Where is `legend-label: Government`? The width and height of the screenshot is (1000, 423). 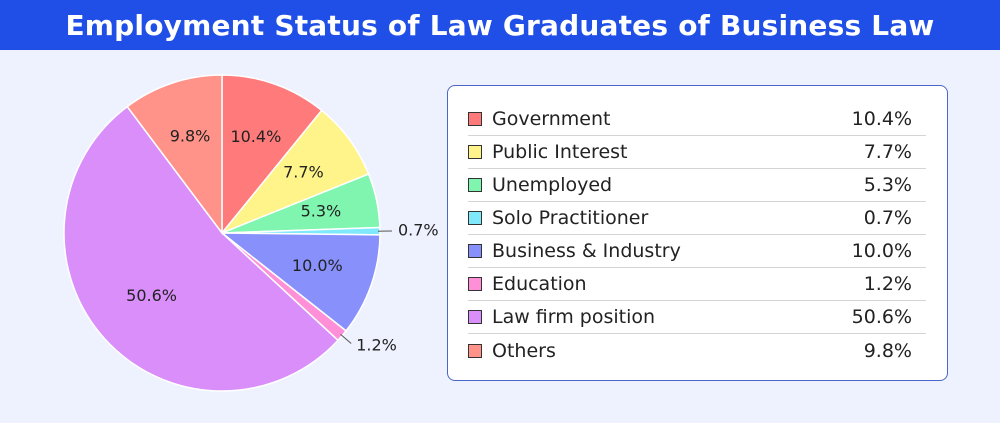
legend-label: Government is located at coordinates (551, 119).